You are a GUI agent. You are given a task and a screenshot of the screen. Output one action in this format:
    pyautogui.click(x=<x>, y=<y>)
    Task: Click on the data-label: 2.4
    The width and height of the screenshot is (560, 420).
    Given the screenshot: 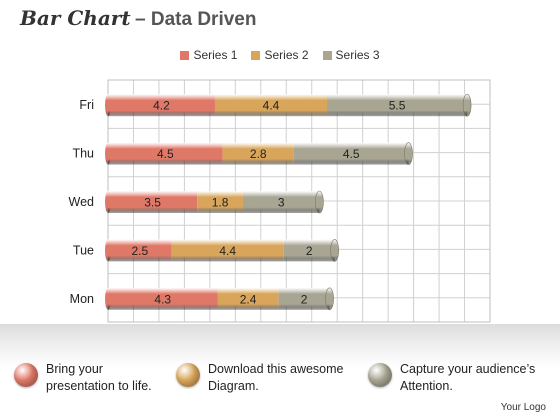 What is the action you would take?
    pyautogui.click(x=248, y=299)
    